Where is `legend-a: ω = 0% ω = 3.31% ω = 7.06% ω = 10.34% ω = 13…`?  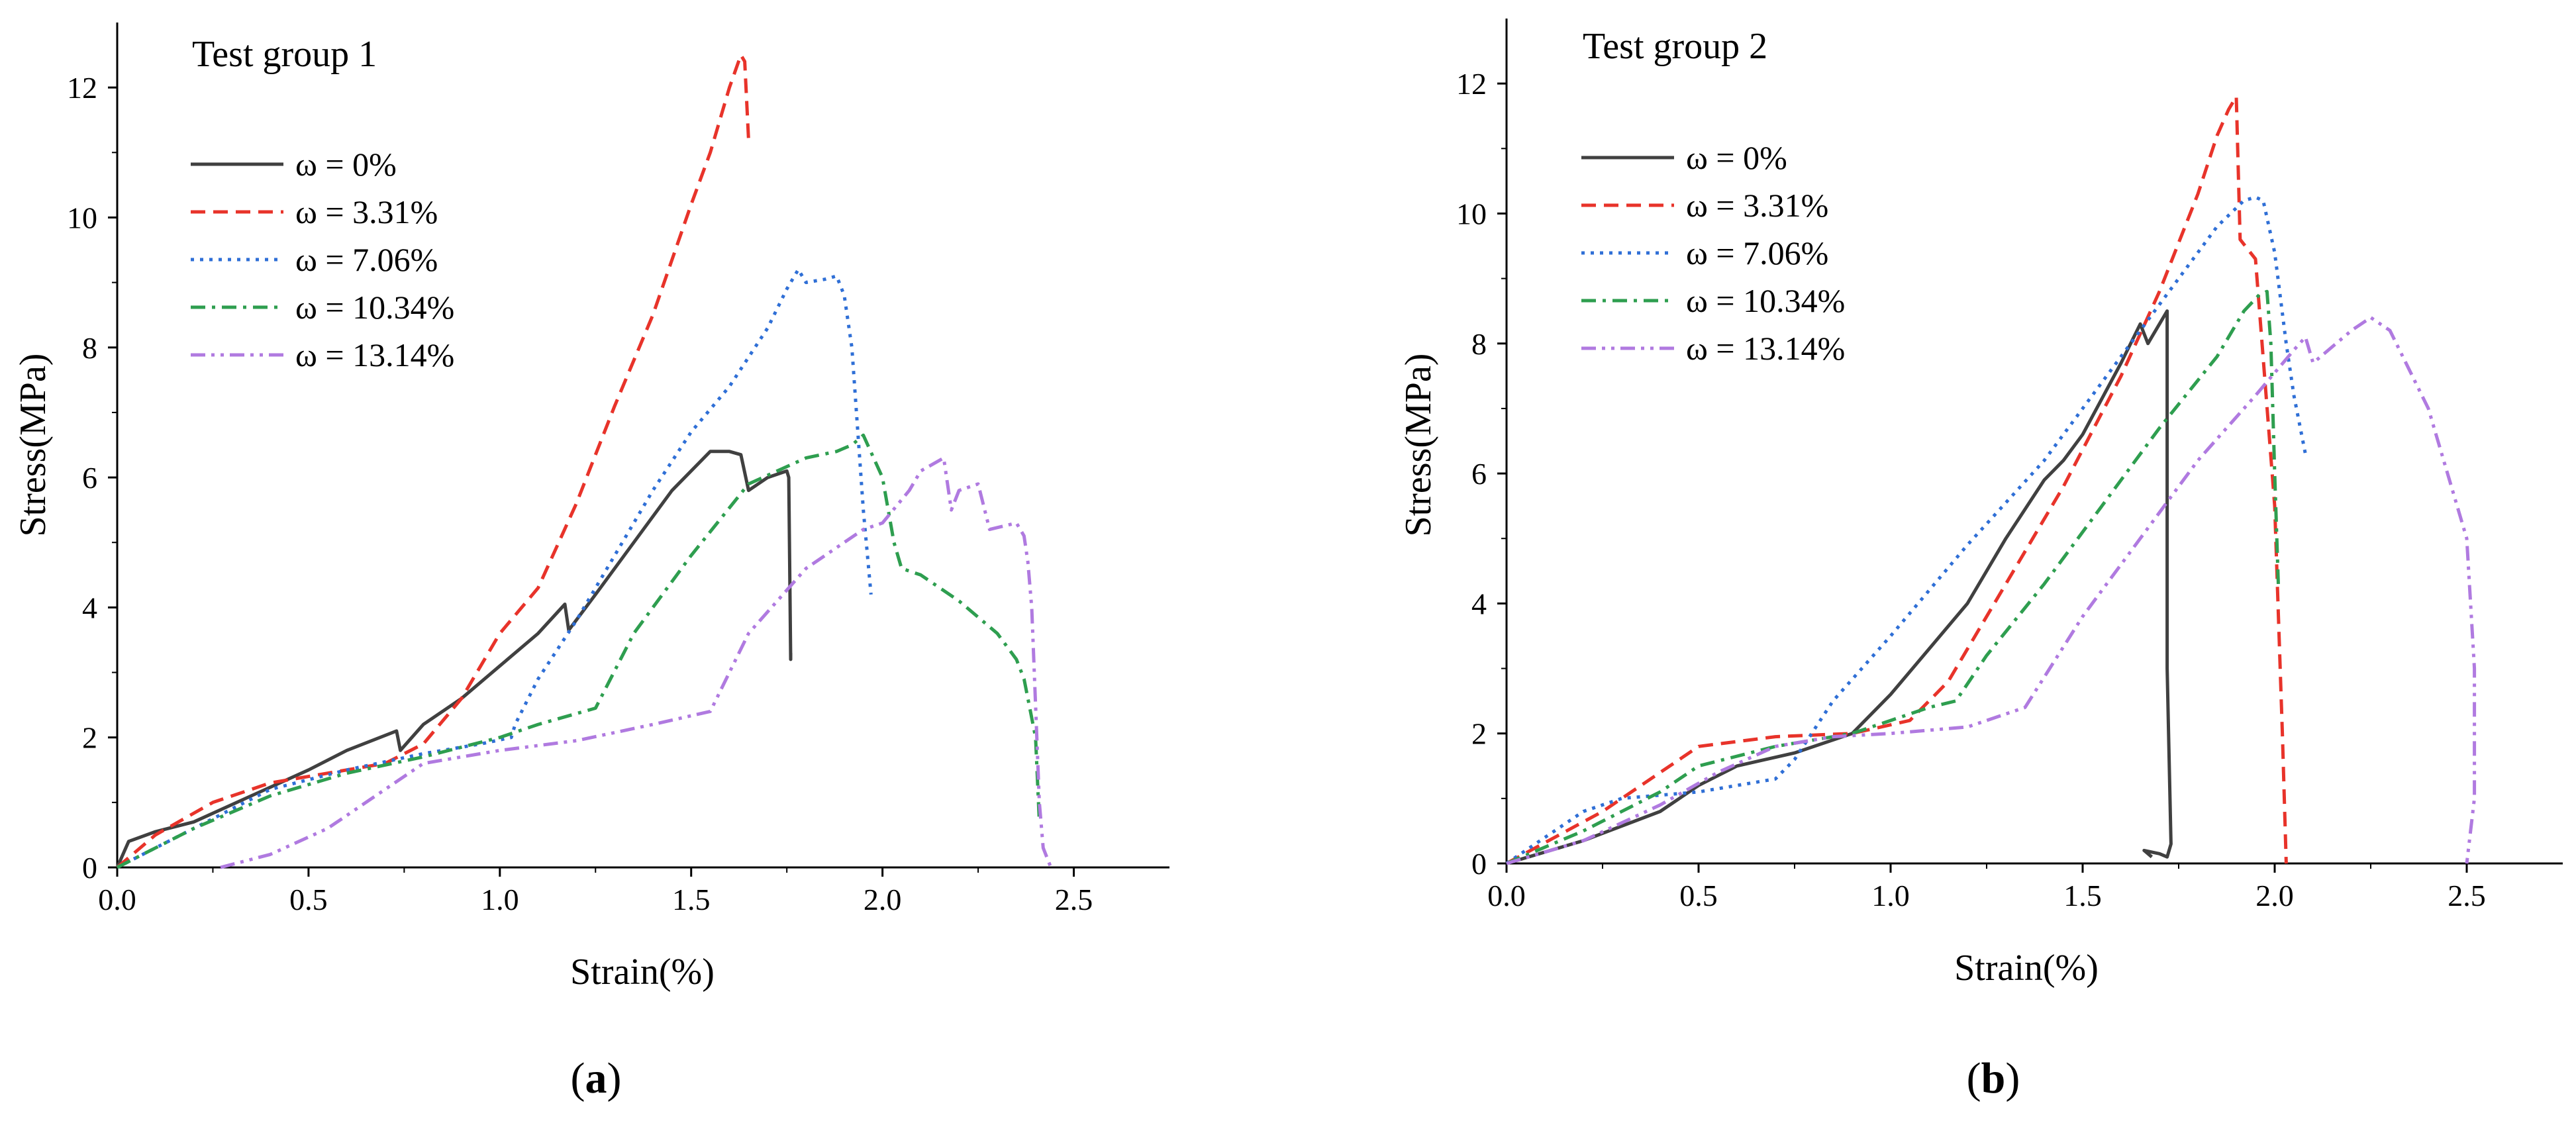 legend-a: ω = 0% ω = 3.31% ω = 7.06% ω = 10.34% ω = 13… is located at coordinates (322, 259).